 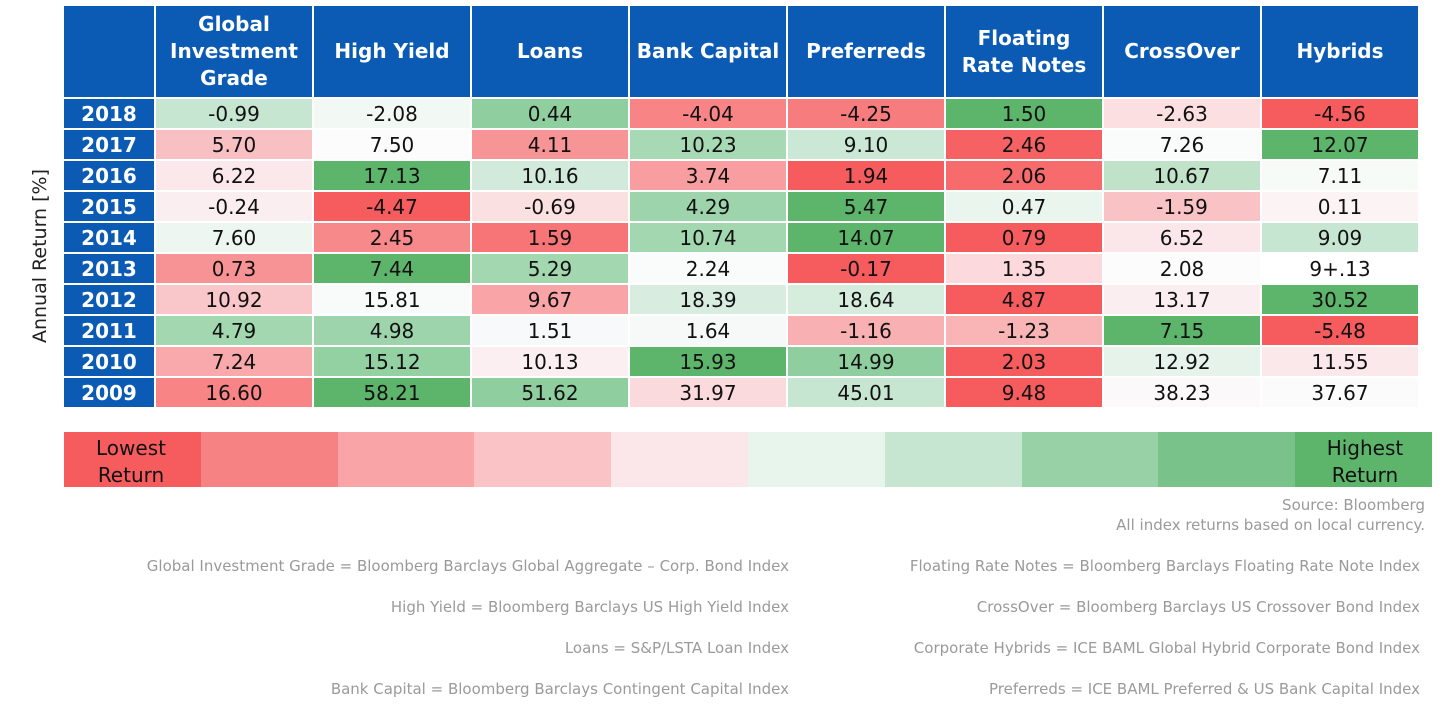 I want to click on return-cell: 58.21, so click(x=392, y=393).